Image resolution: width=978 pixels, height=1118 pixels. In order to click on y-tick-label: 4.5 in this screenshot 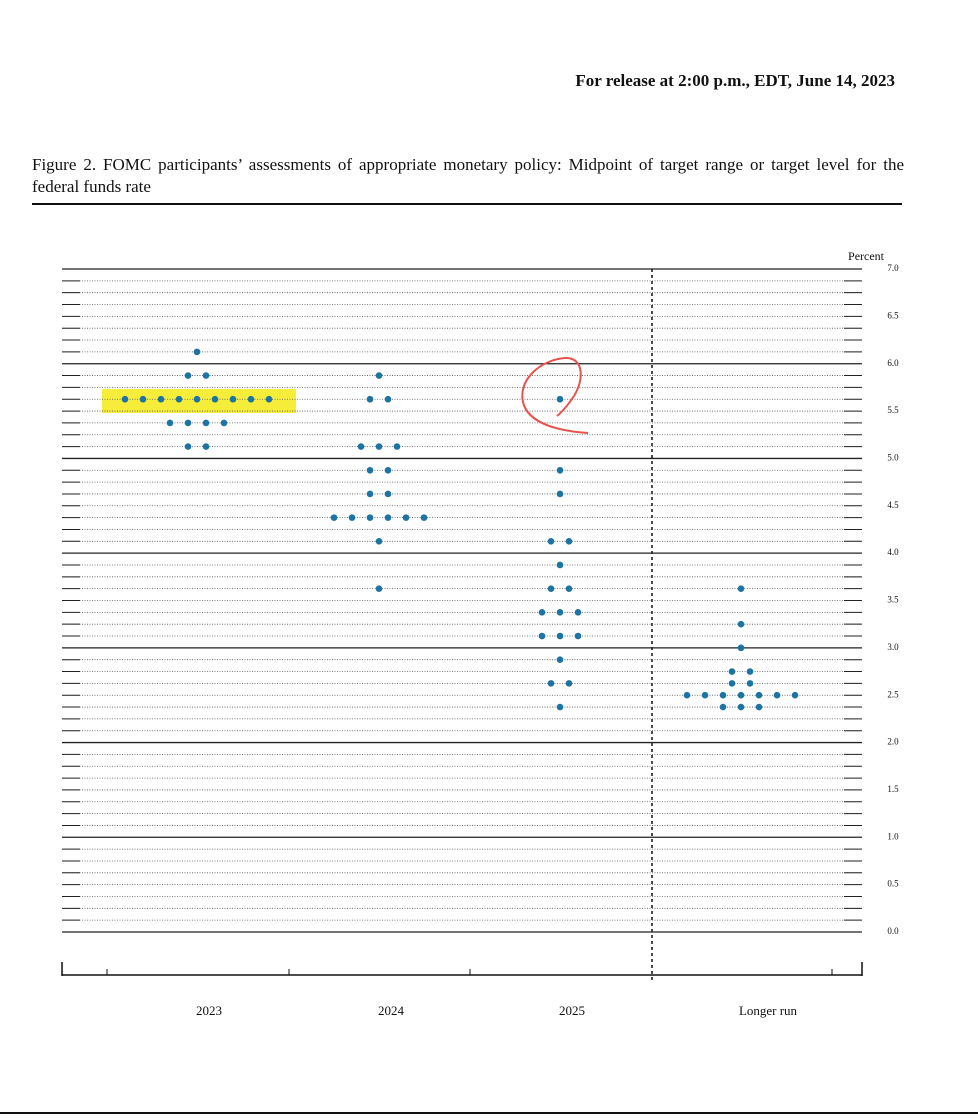, I will do `click(893, 505)`.